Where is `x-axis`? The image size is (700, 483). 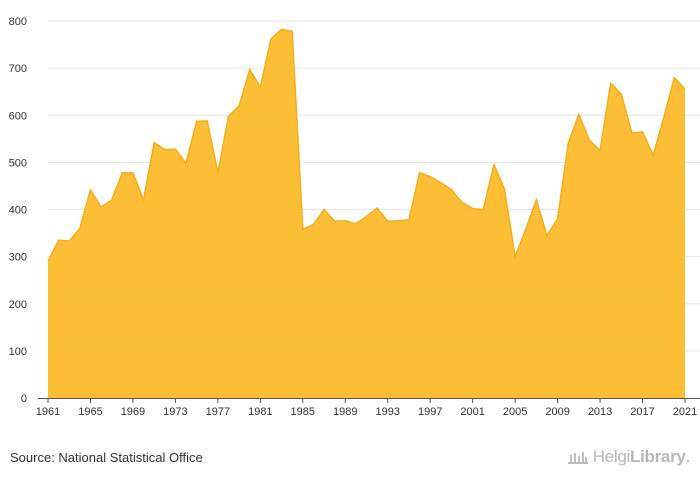 x-axis is located at coordinates (369, 400).